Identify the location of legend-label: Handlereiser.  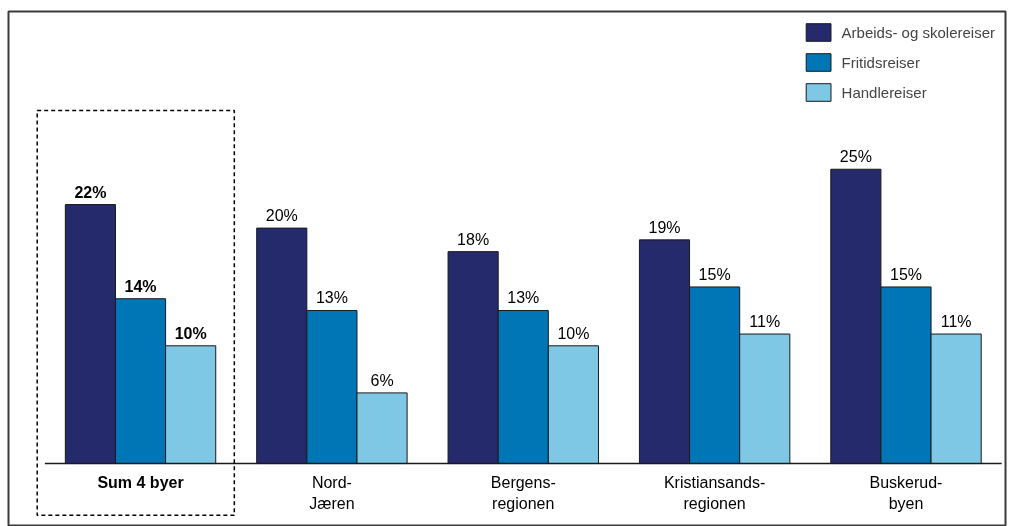
(884, 92).